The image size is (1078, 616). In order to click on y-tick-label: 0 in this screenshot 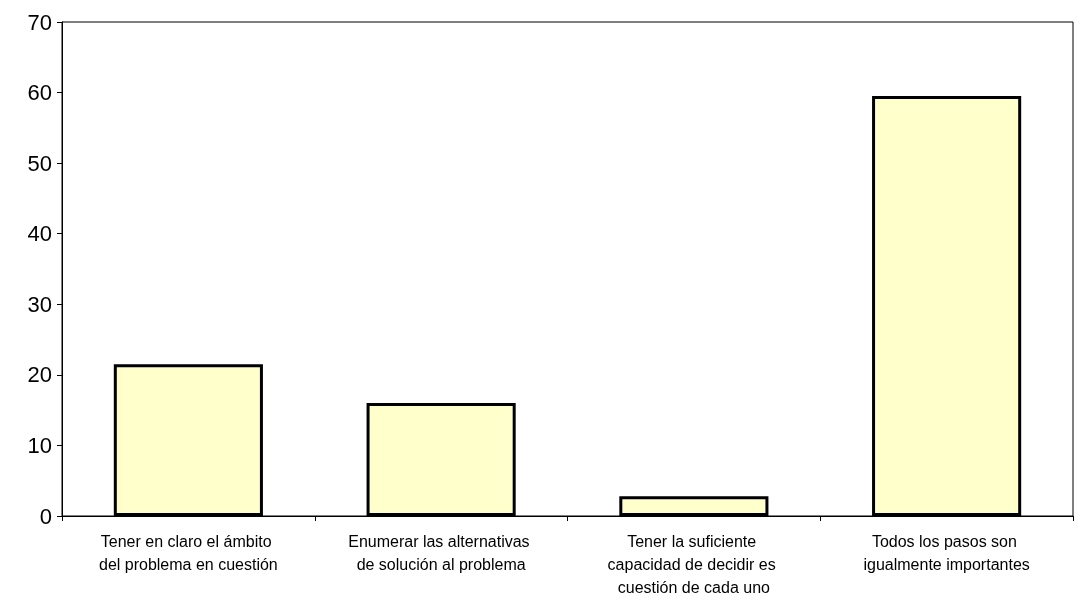, I will do `click(45, 516)`.